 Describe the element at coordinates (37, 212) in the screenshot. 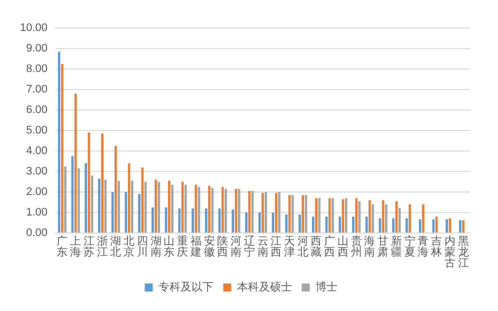

I see `y-tick-label: 1.00` at that location.